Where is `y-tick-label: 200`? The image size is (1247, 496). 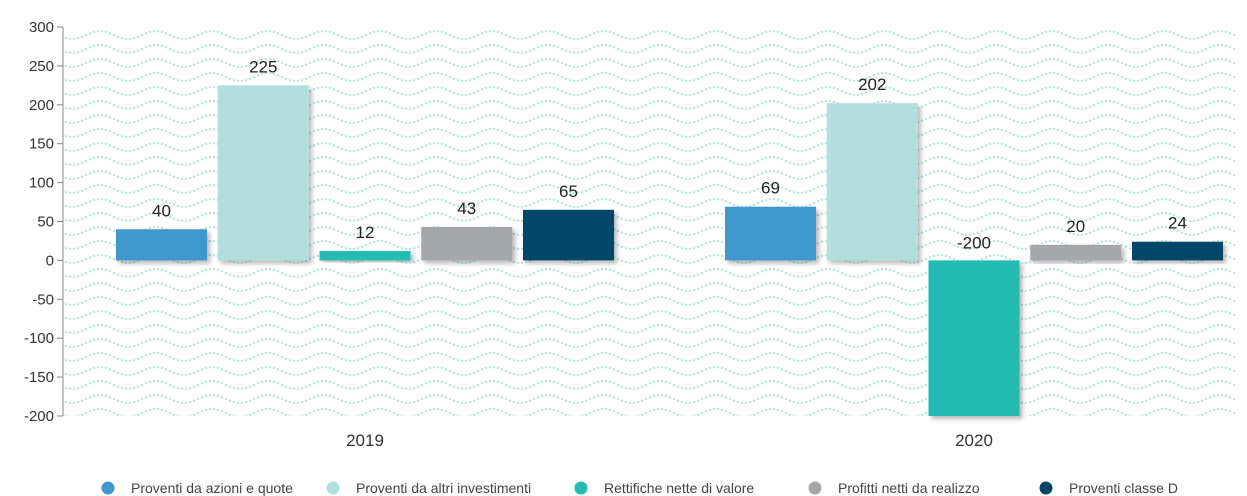
y-tick-label: 200 is located at coordinates (41, 105).